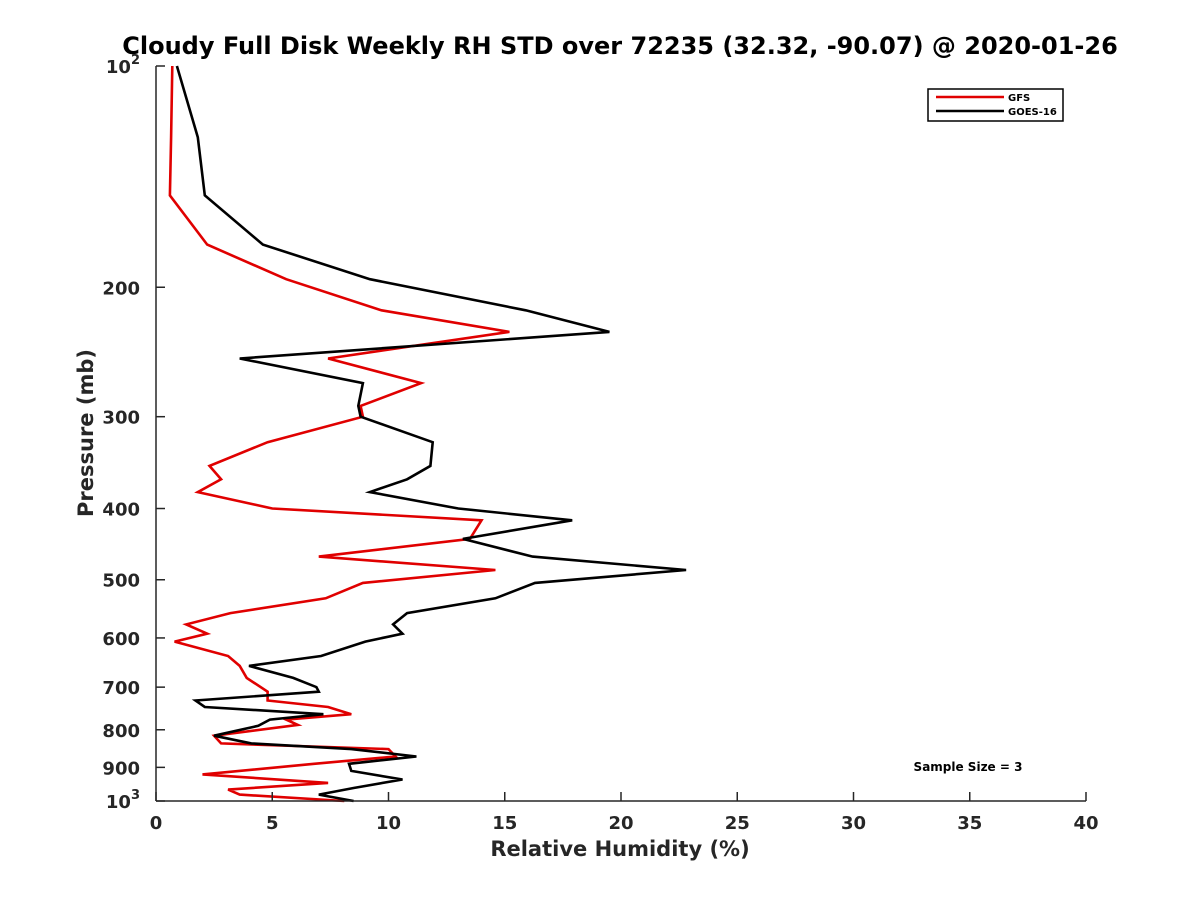 This screenshot has height=900, width=1200. I want to click on y-tick-label: 500, so click(121, 581).